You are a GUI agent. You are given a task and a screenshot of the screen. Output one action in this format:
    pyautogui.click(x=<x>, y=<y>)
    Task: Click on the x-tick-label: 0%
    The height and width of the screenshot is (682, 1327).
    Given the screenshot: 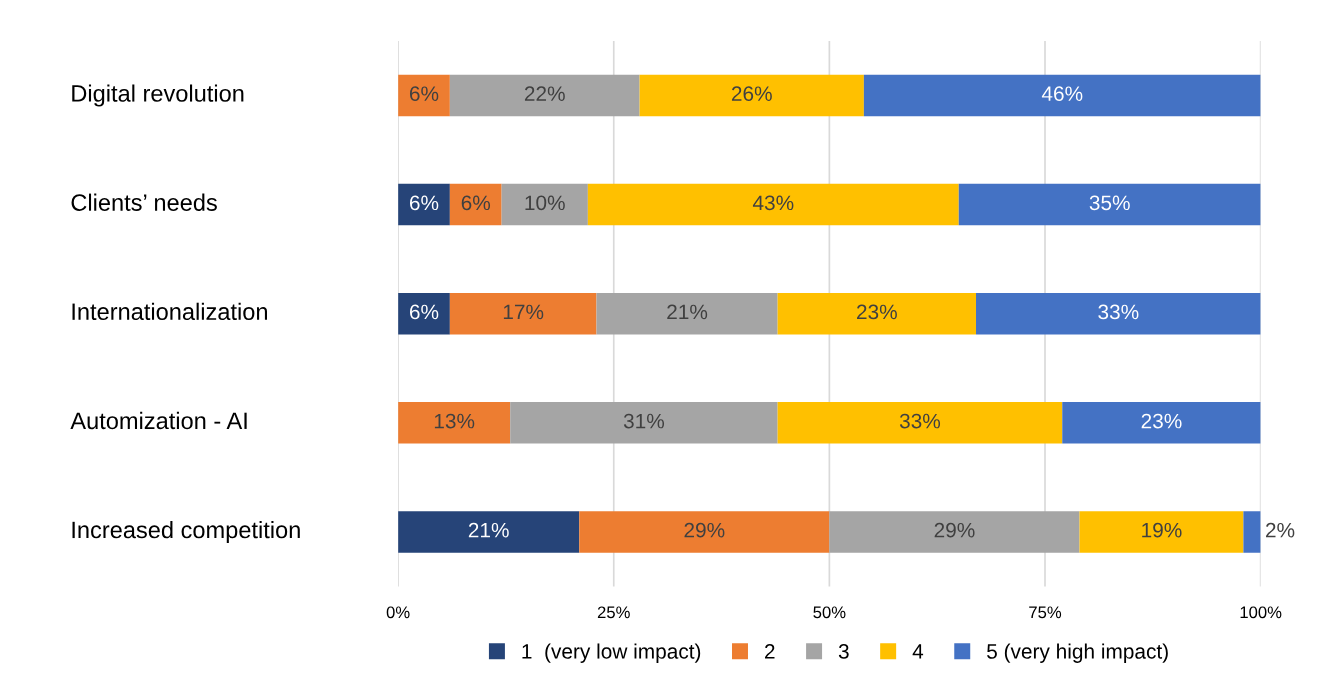 What is the action you would take?
    pyautogui.click(x=398, y=612)
    